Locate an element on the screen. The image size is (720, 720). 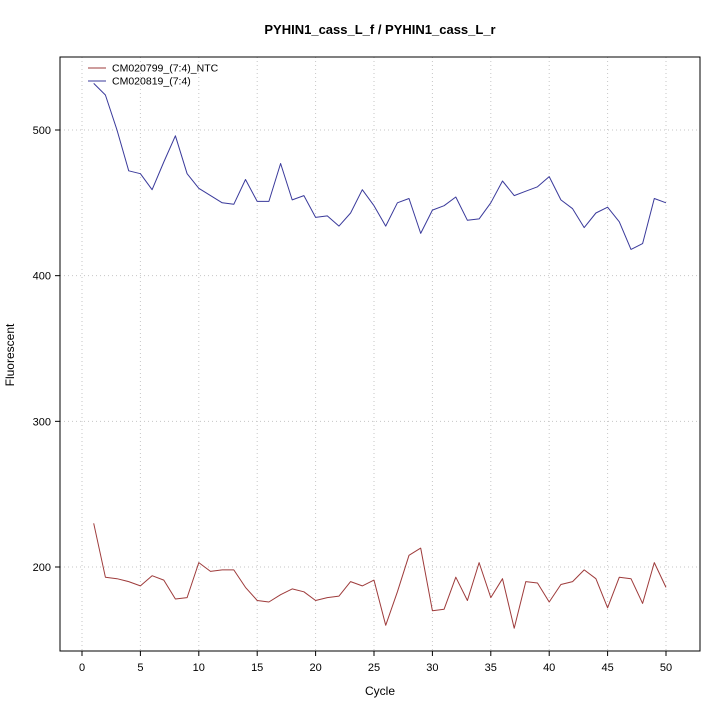
chart-title: PYHIN1_cass_L_f / PYHIN1_cass_L_r is located at coordinates (380, 29).